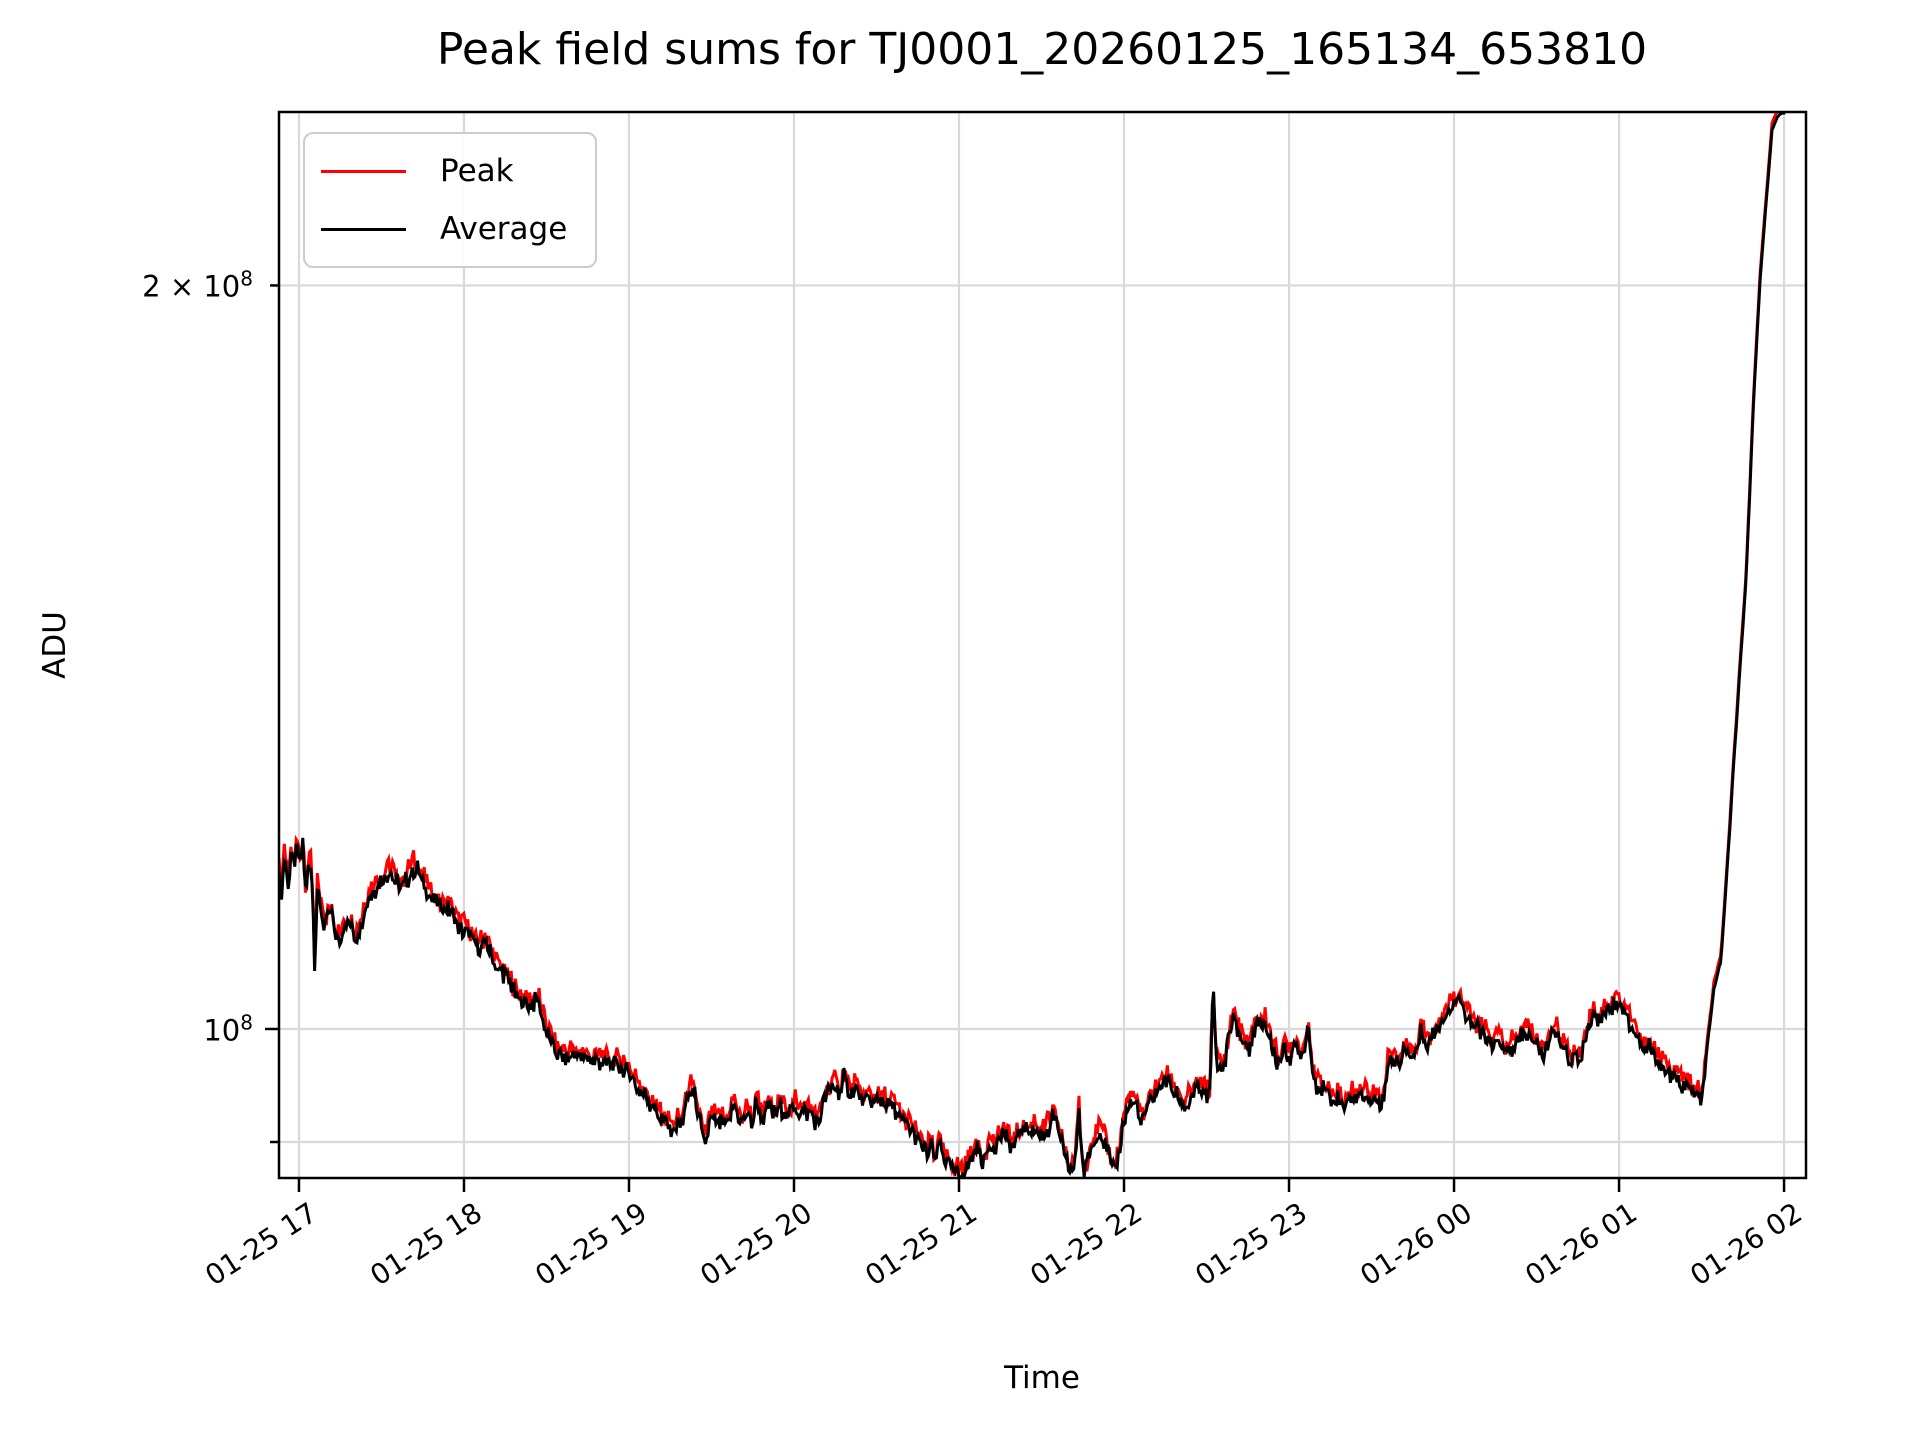 The image size is (1920, 1440). What do you see at coordinates (504, 229) in the screenshot?
I see `legend-label-average: Average` at bounding box center [504, 229].